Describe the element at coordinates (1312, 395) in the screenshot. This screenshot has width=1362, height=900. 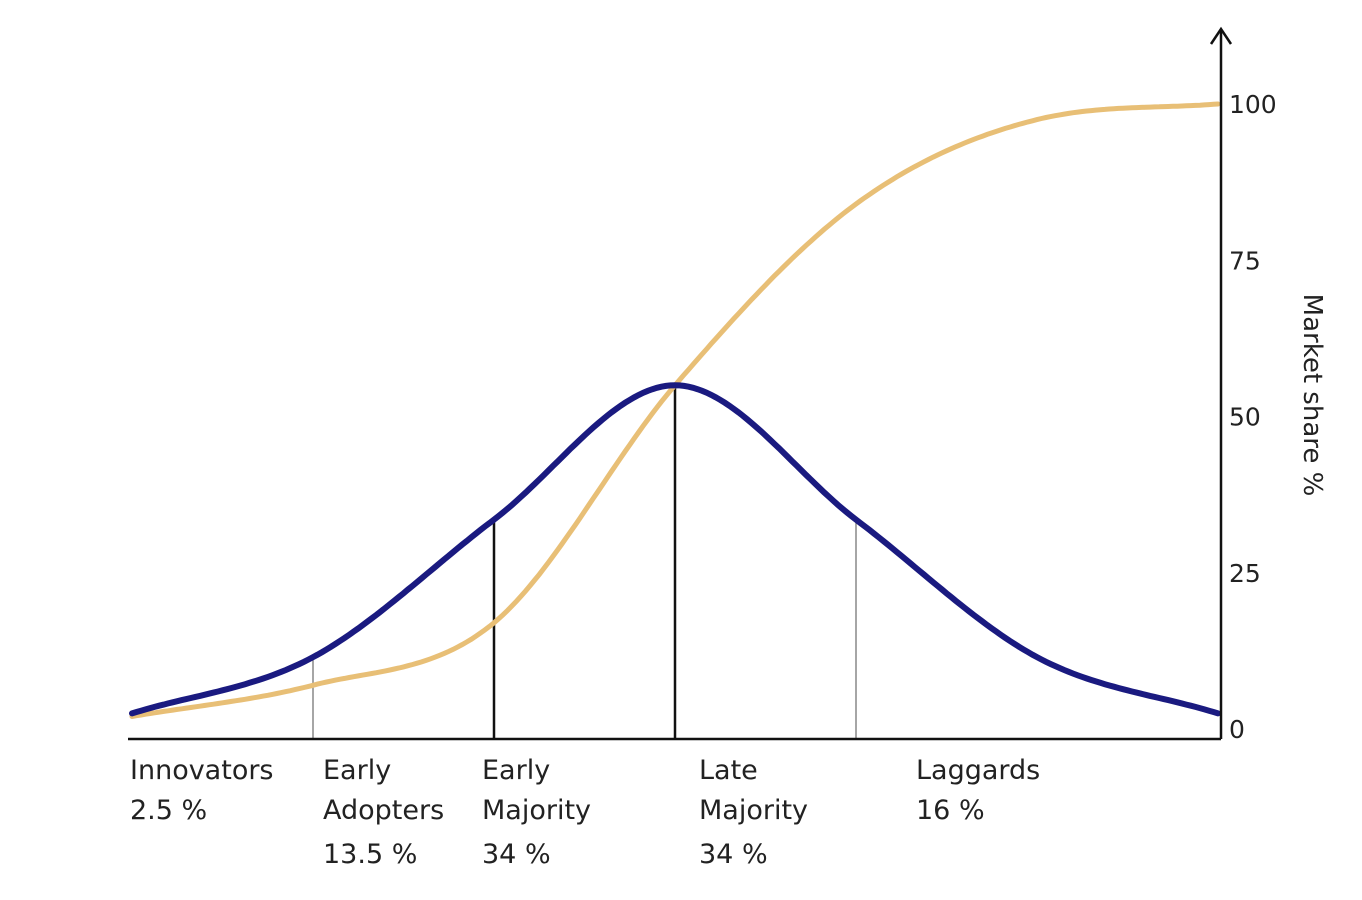
I see `y-axis-label: Market share %` at that location.